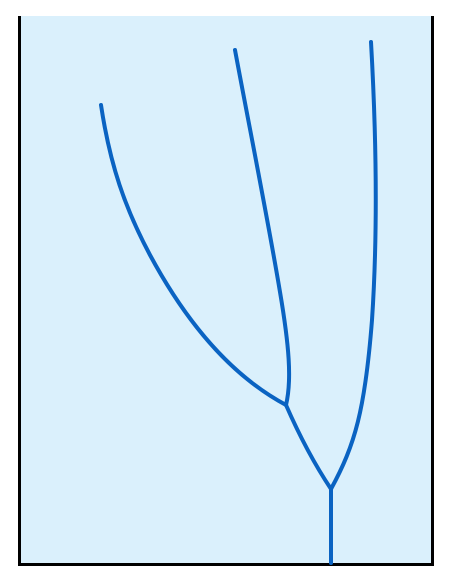  What do you see at coordinates (262, 227) in the screenshot?
I see `middle-branch` at bounding box center [262, 227].